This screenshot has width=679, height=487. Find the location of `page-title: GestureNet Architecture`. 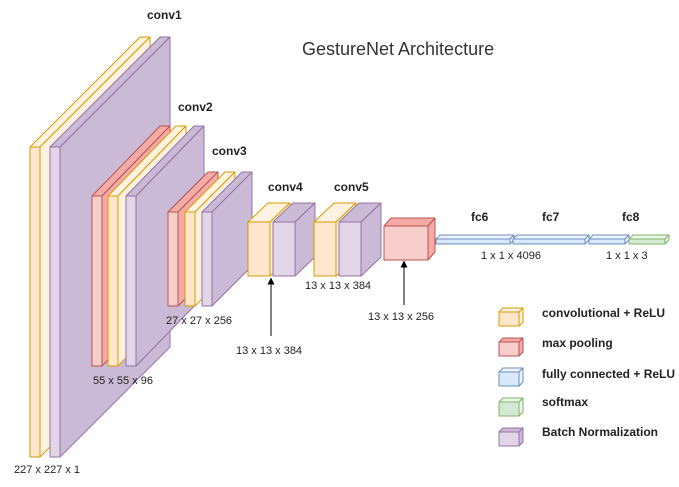

page-title: GestureNet Architecture is located at coordinates (398, 49).